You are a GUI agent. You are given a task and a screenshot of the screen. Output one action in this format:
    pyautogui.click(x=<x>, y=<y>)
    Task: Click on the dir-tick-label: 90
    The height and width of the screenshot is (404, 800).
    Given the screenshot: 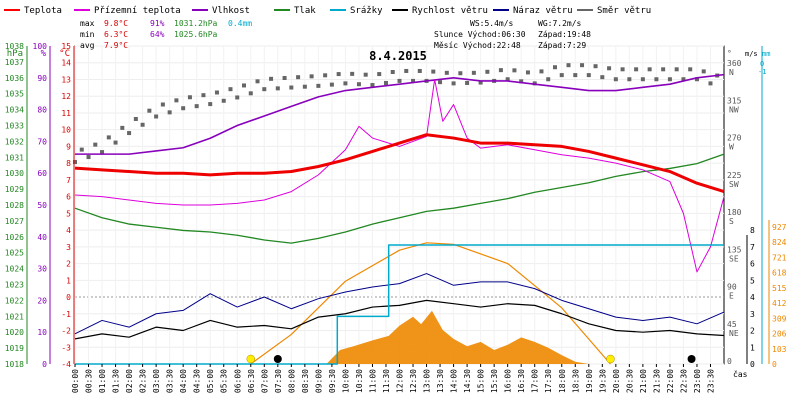 What is the action you would take?
    pyautogui.click(x=732, y=287)
    